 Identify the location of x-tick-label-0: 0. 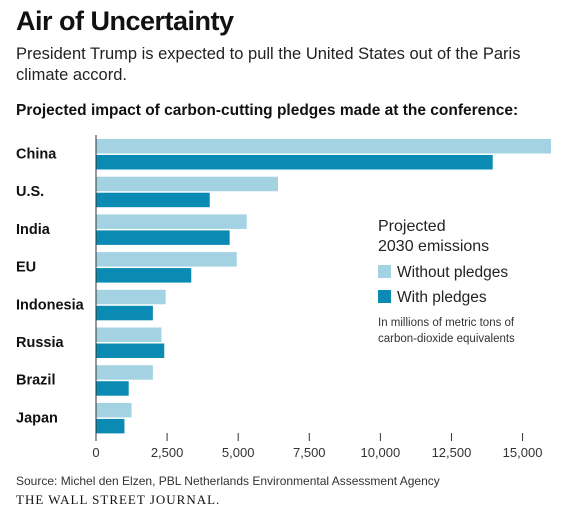
(95, 452).